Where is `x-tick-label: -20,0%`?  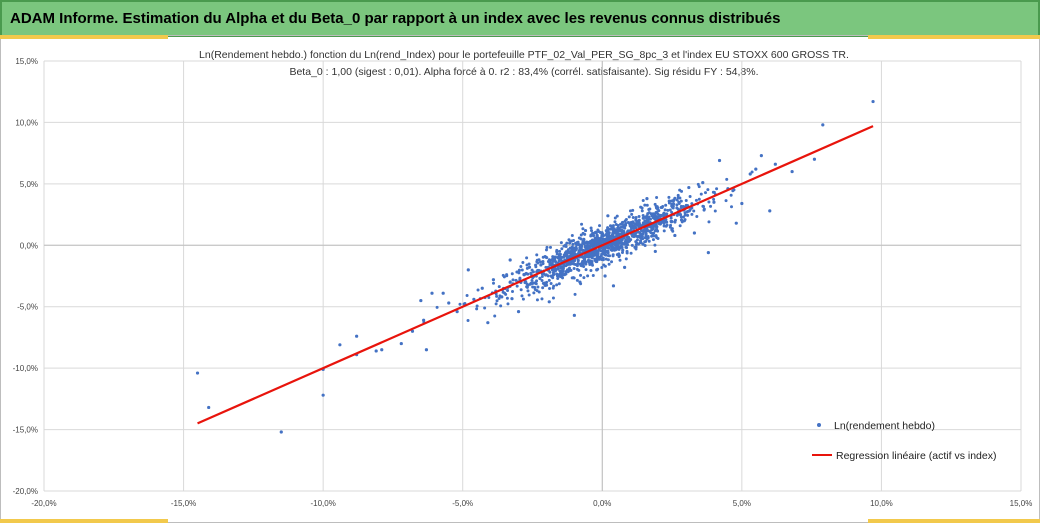
x-tick-label: -20,0% is located at coordinates (43, 503).